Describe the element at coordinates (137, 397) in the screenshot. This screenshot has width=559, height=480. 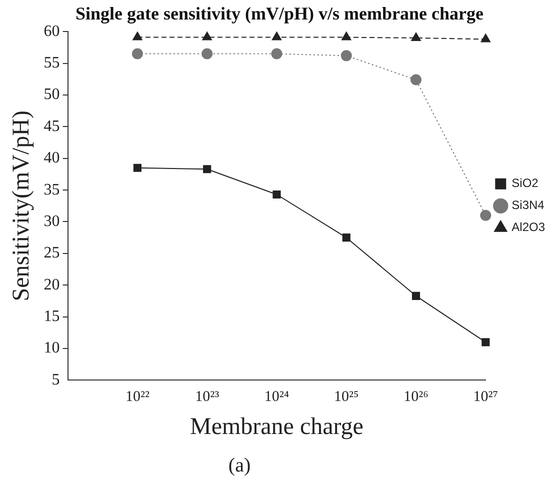
I see `x-tick-label: 10²²` at that location.